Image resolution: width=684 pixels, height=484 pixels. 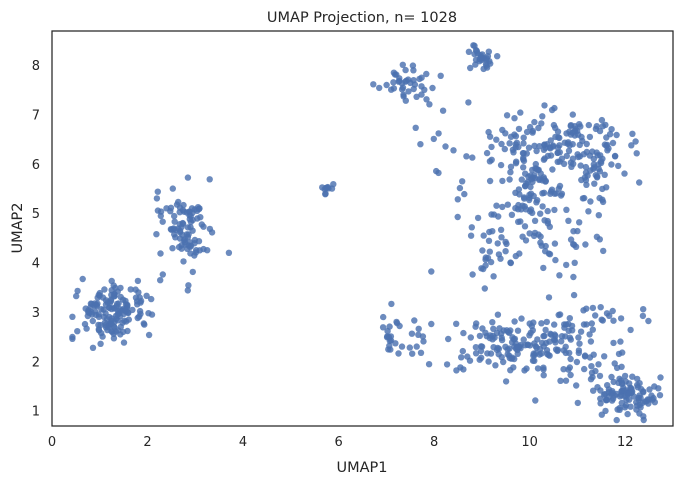 What do you see at coordinates (36, 239) in the screenshot?
I see `y-axis-ticks: 1 2 3 4 5 6 7 8` at bounding box center [36, 239].